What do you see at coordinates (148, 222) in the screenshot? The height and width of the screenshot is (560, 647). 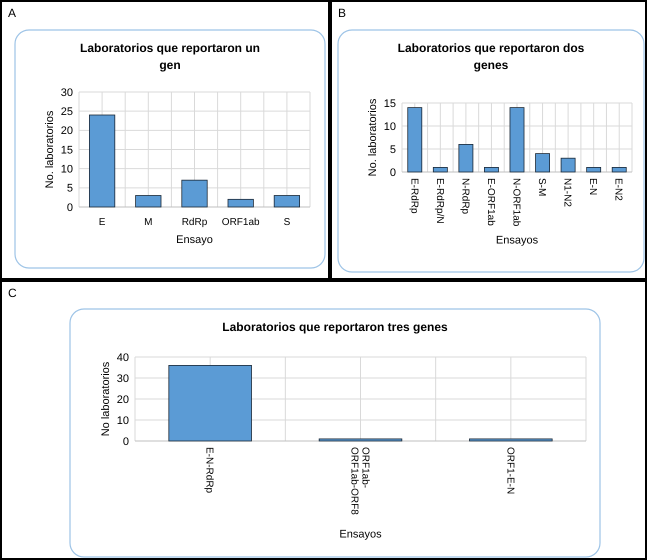 I see `x-tick-label: M` at bounding box center [148, 222].